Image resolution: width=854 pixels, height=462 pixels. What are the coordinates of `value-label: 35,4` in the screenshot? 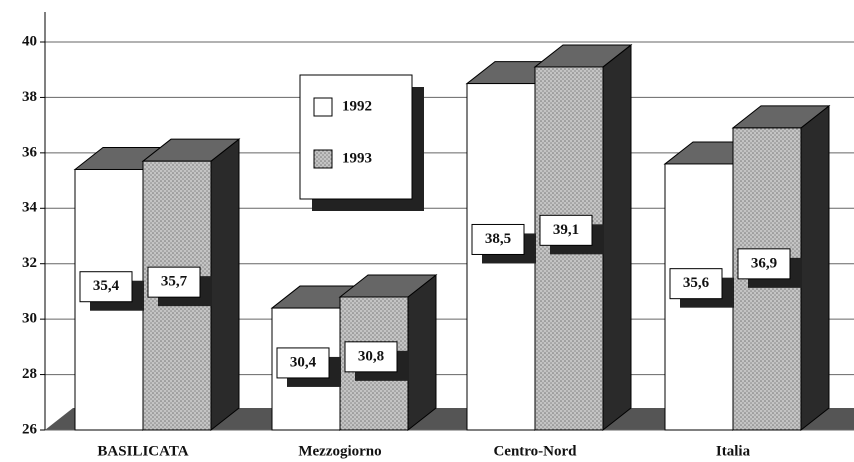 It's located at (106, 286).